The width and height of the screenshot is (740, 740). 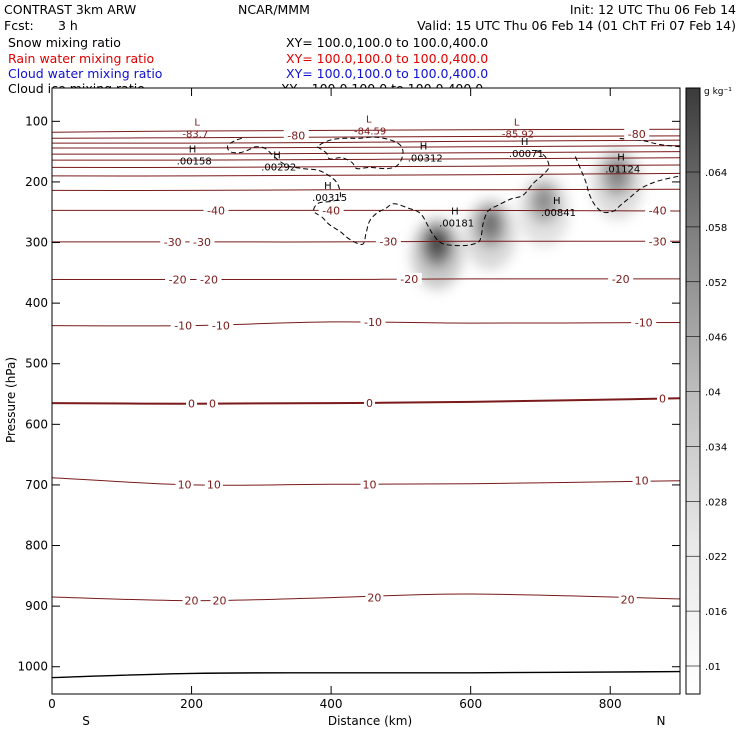 What do you see at coordinates (274, 9) in the screenshot?
I see `org-label: NCAR/MMM` at bounding box center [274, 9].